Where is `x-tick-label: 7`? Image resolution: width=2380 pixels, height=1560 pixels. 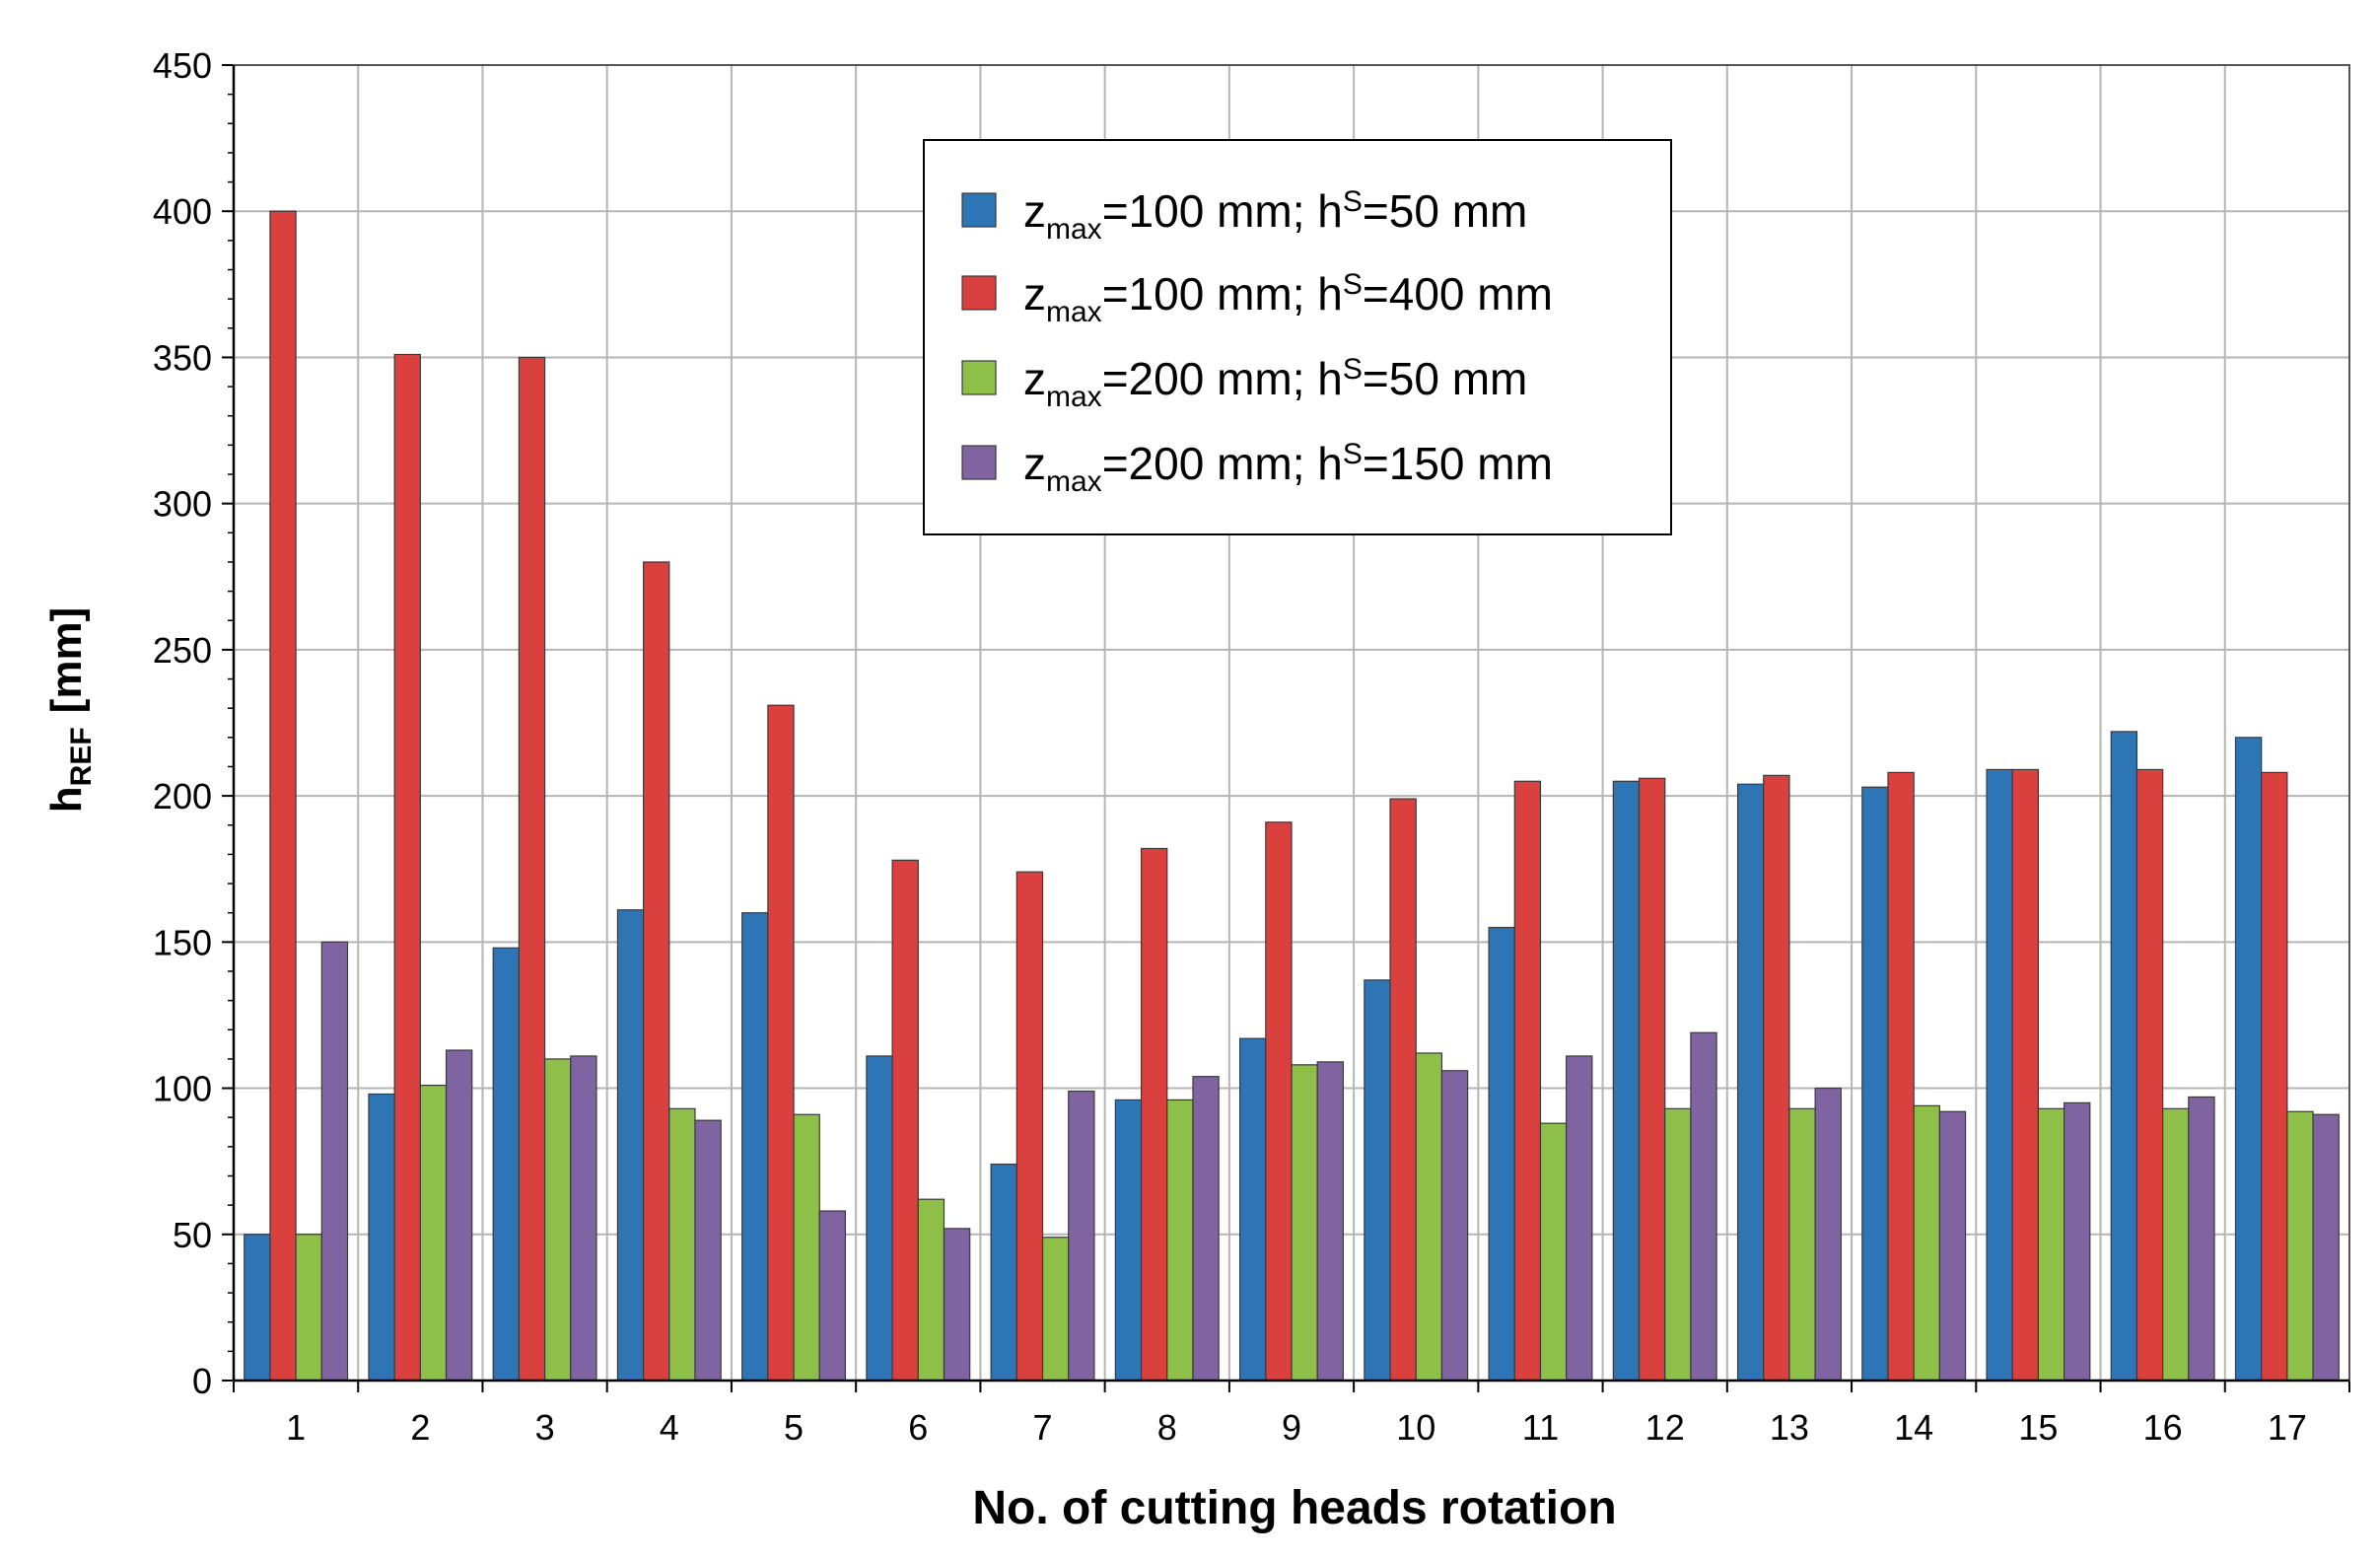
x-tick-label: 7 is located at coordinates (1043, 1427).